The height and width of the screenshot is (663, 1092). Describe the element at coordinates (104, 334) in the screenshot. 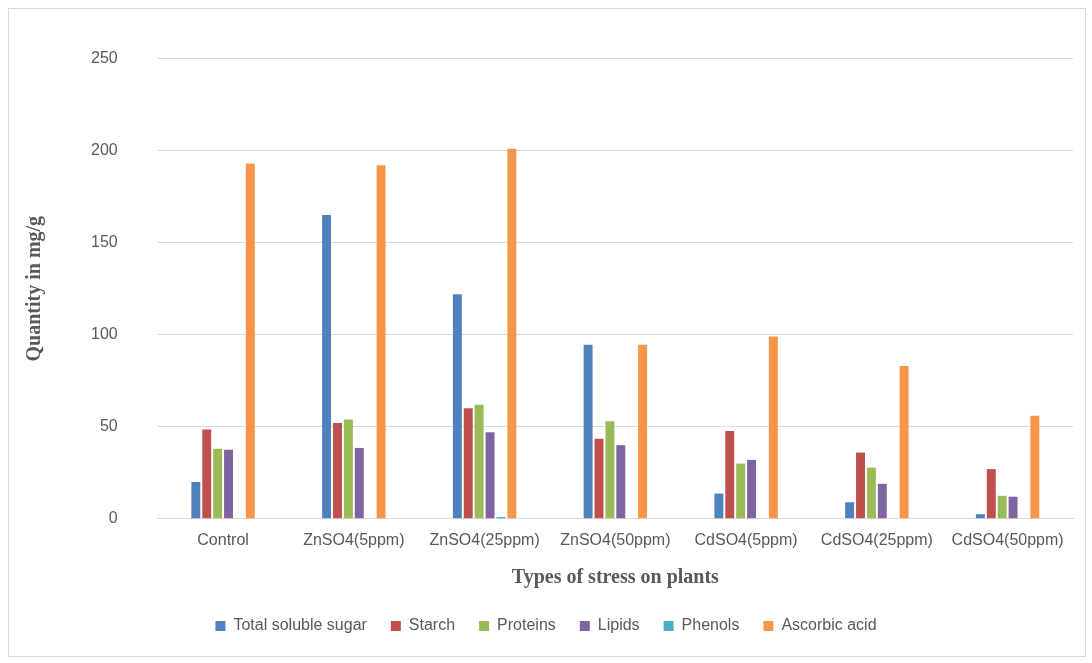

I see `y-tick-label: 100` at that location.